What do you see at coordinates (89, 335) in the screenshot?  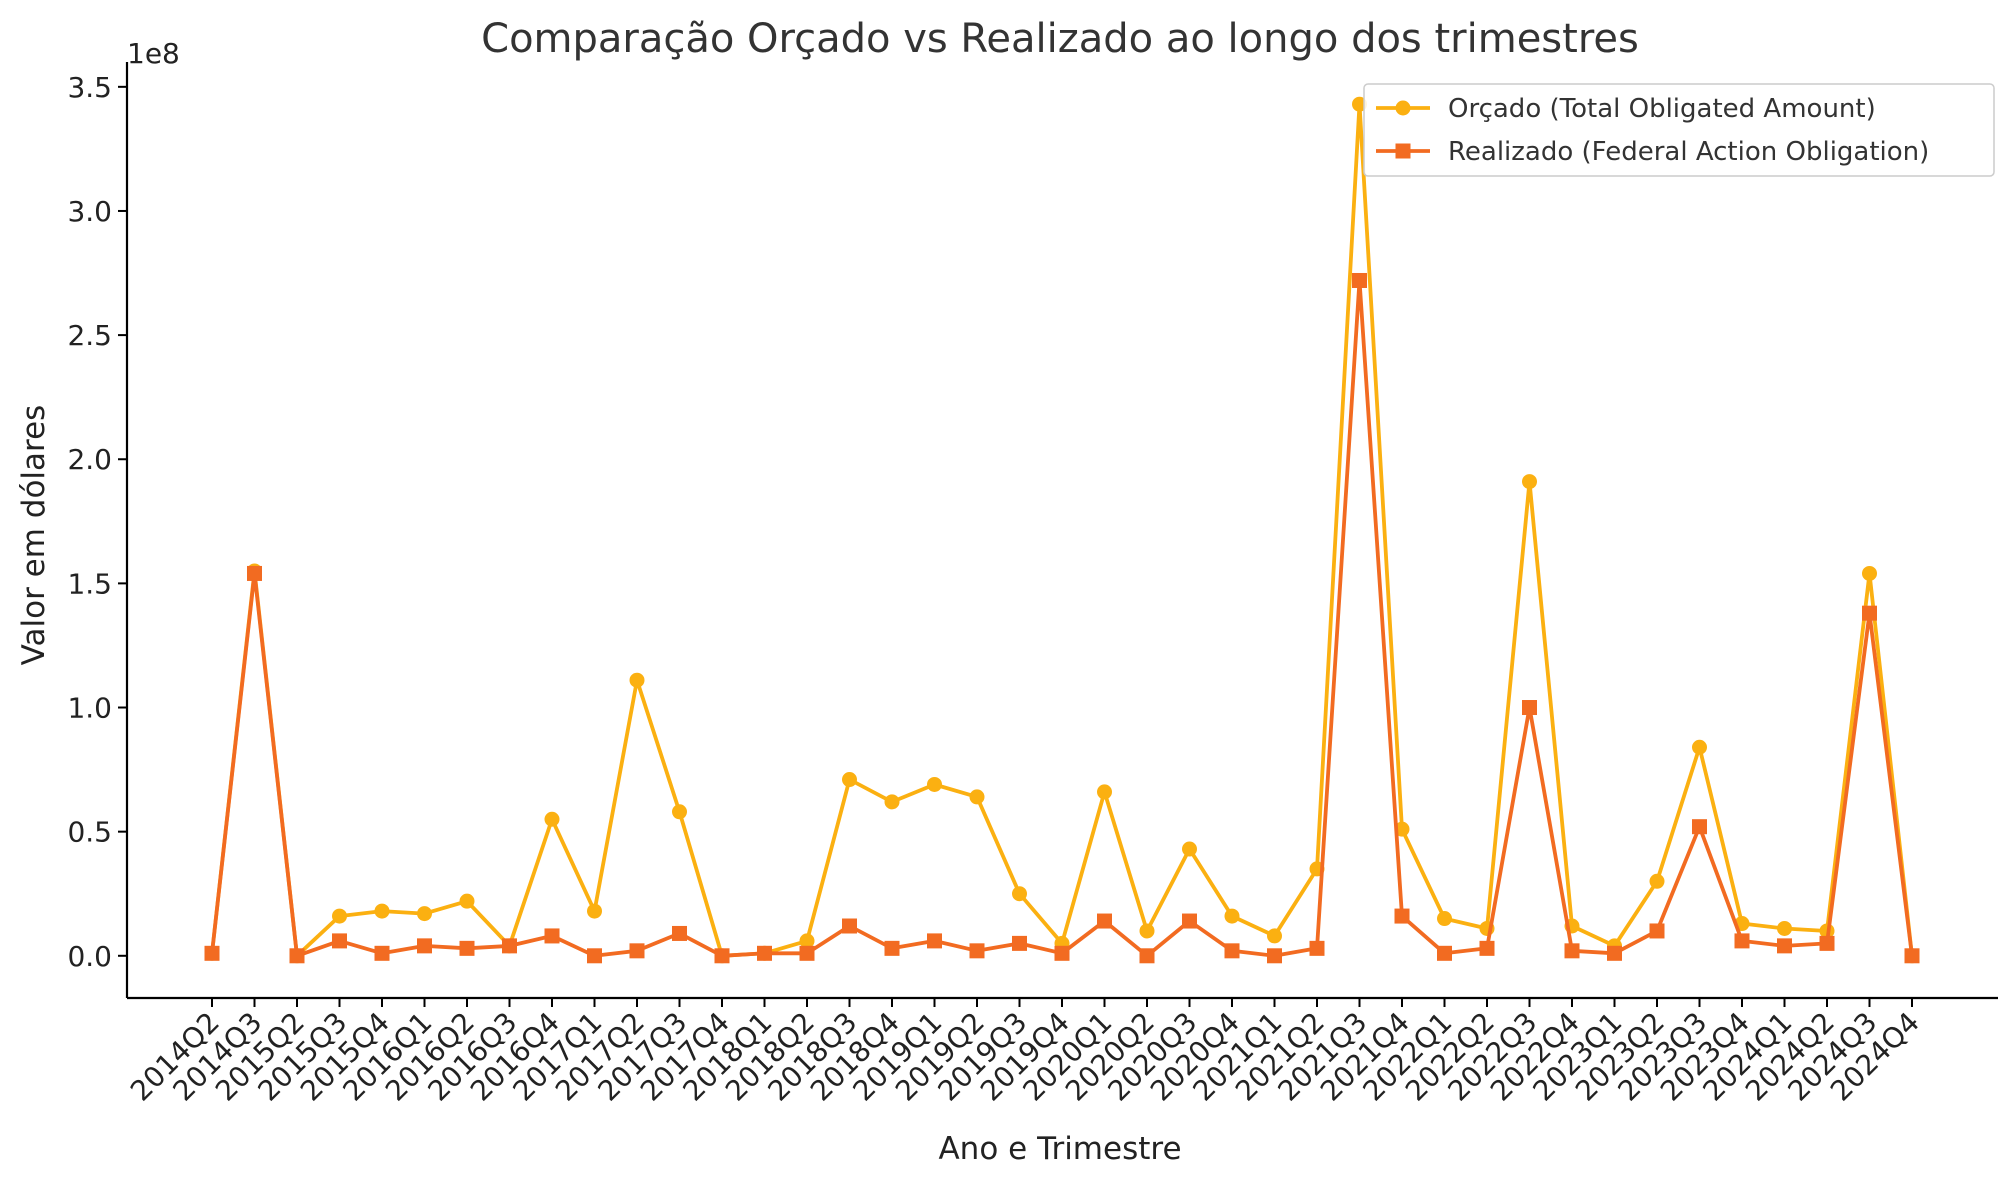 I see `y-tick-label: 2.5` at bounding box center [89, 335].